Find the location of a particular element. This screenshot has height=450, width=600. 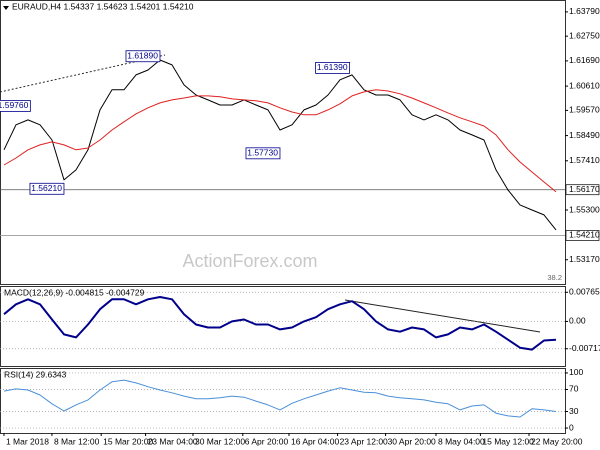

panel-title: RSI(14) 29.6343 is located at coordinates (35, 374).